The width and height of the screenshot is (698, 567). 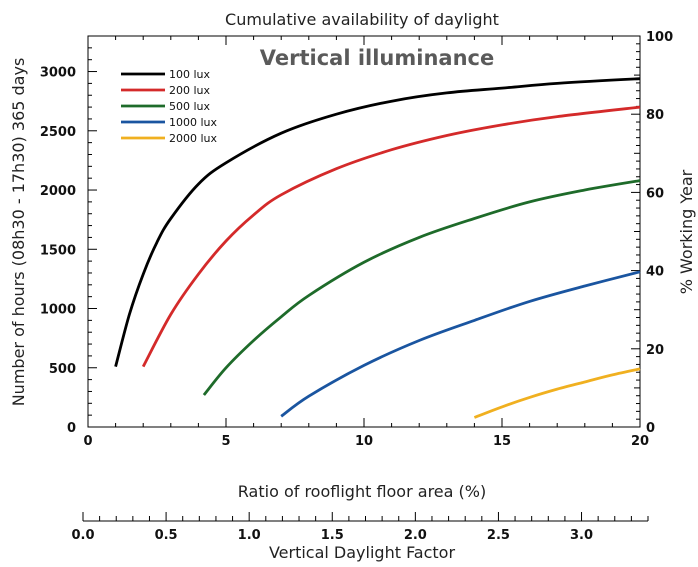 What do you see at coordinates (249, 535) in the screenshot?
I see `x2-tick-label: 1.0` at bounding box center [249, 535].